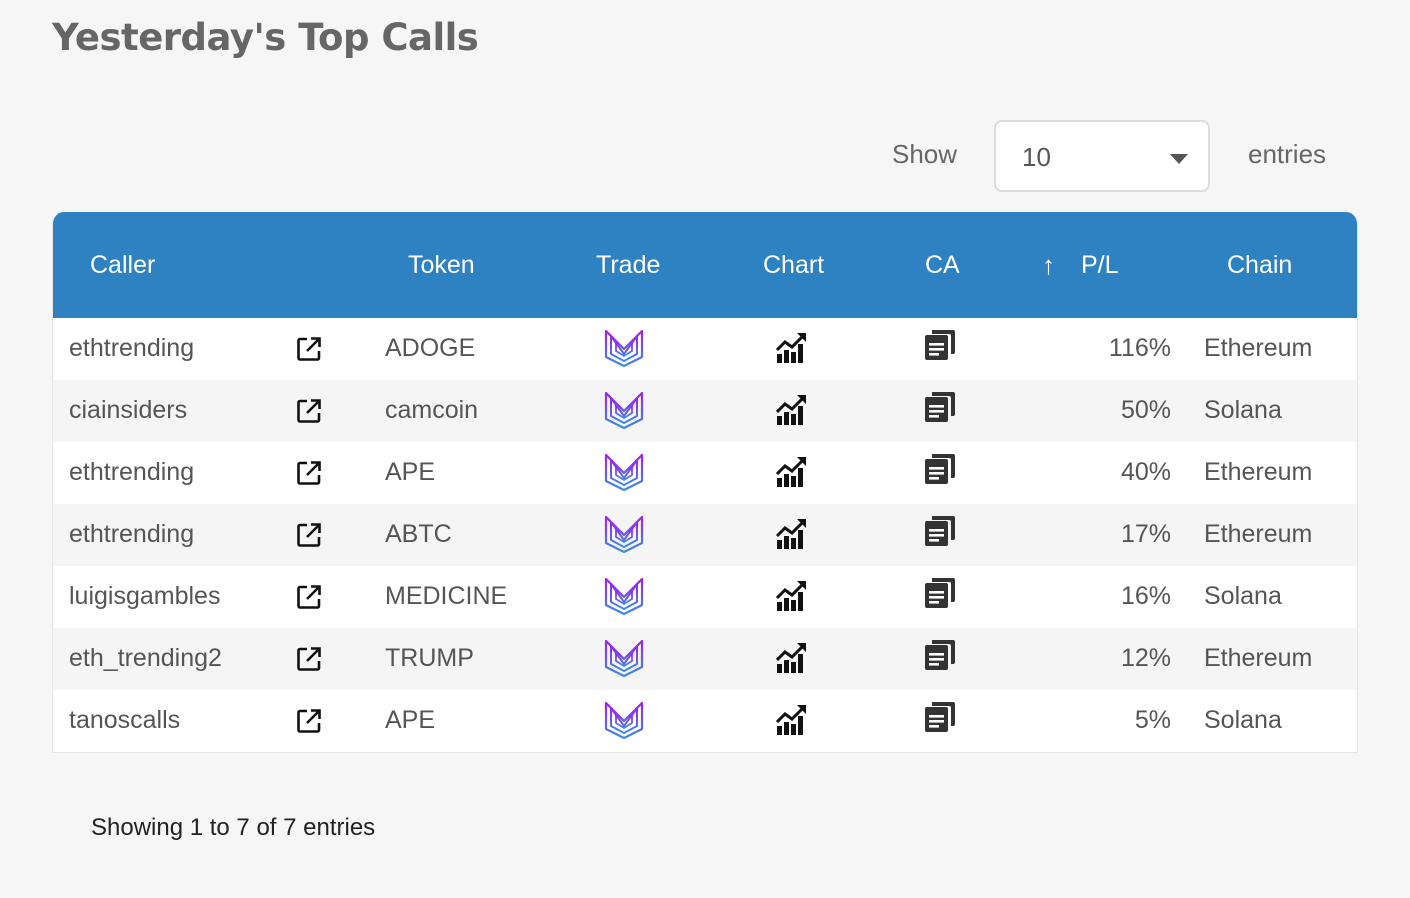 The height and width of the screenshot is (898, 1410). What do you see at coordinates (794, 265) in the screenshot?
I see `column-header-chart: Chart` at bounding box center [794, 265].